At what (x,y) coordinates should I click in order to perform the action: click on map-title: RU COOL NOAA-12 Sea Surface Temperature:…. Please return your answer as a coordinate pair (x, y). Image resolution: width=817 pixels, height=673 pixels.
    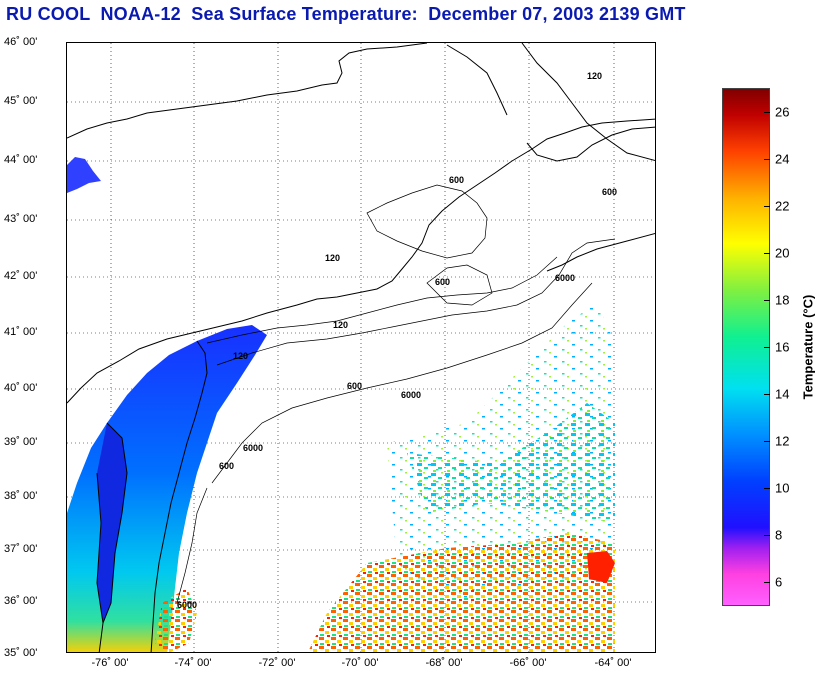
    Looking at the image, I should click on (346, 14).